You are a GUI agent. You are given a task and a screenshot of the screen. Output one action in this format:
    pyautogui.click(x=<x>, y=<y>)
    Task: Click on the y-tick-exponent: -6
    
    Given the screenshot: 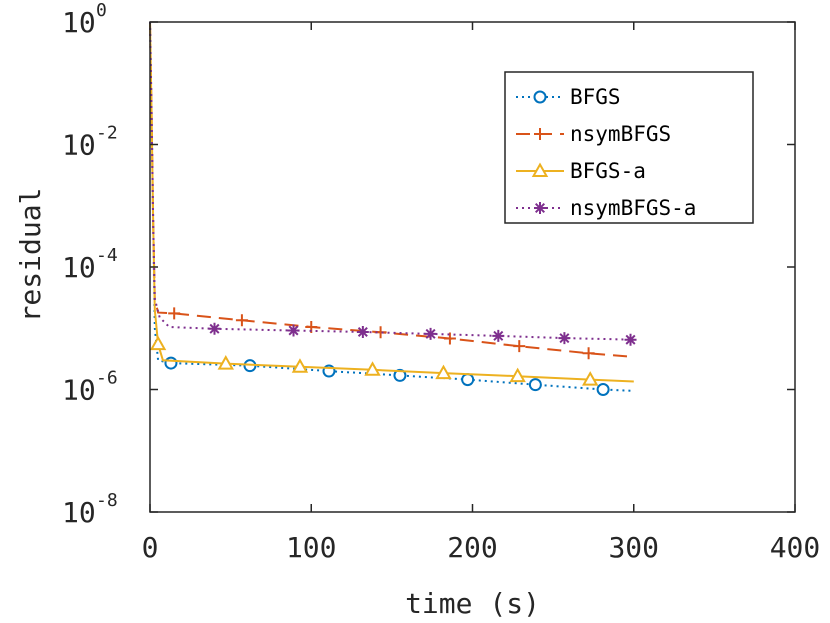 What is the action you would take?
    pyautogui.click(x=107, y=378)
    